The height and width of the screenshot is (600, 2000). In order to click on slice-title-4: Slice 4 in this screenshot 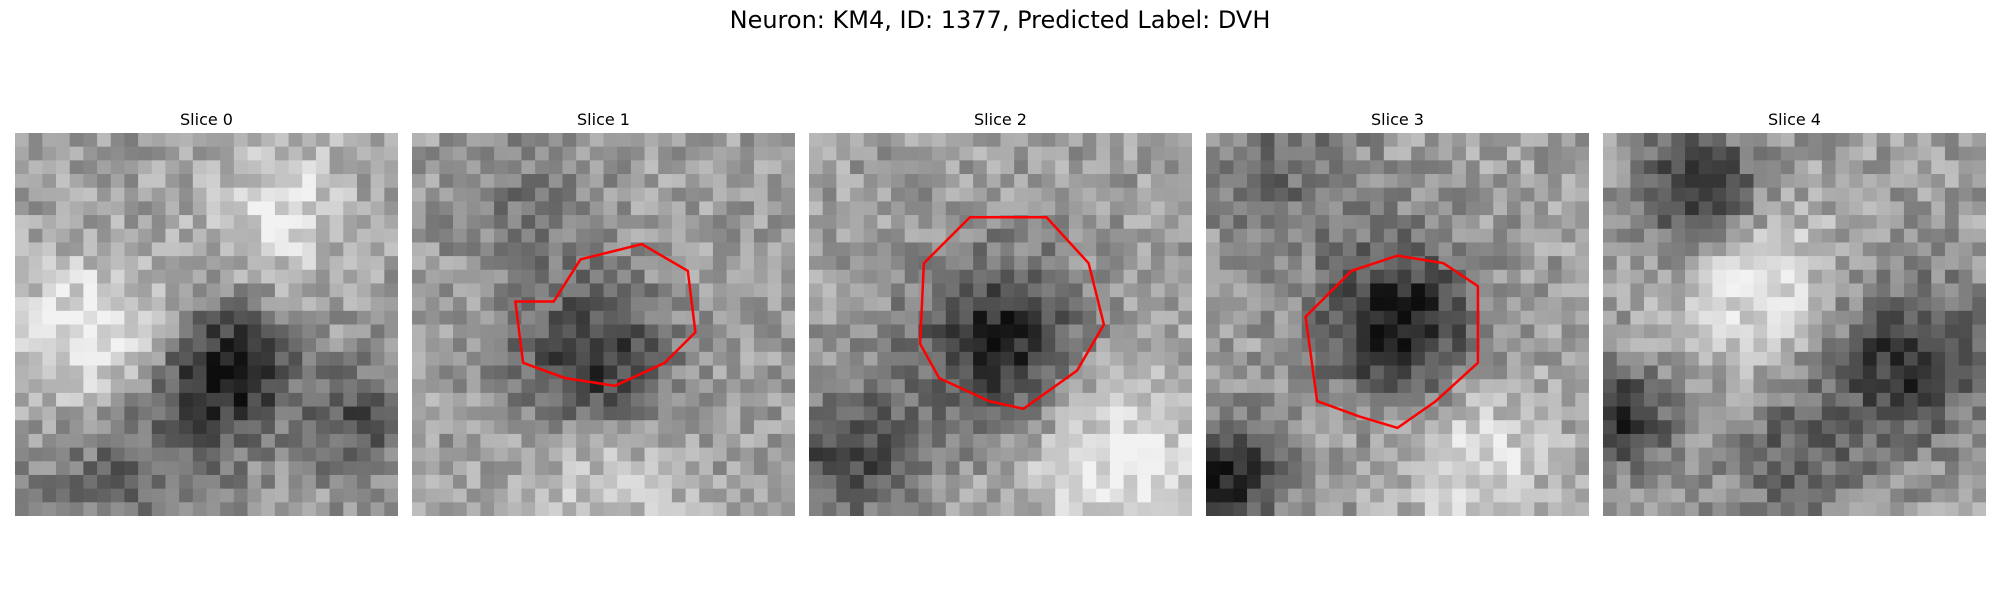, I will do `click(1794, 119)`.